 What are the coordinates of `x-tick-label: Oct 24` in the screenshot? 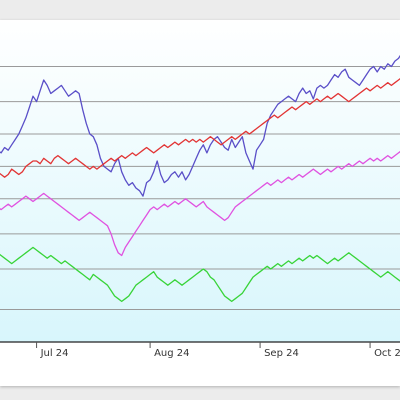 It's located at (387, 353).